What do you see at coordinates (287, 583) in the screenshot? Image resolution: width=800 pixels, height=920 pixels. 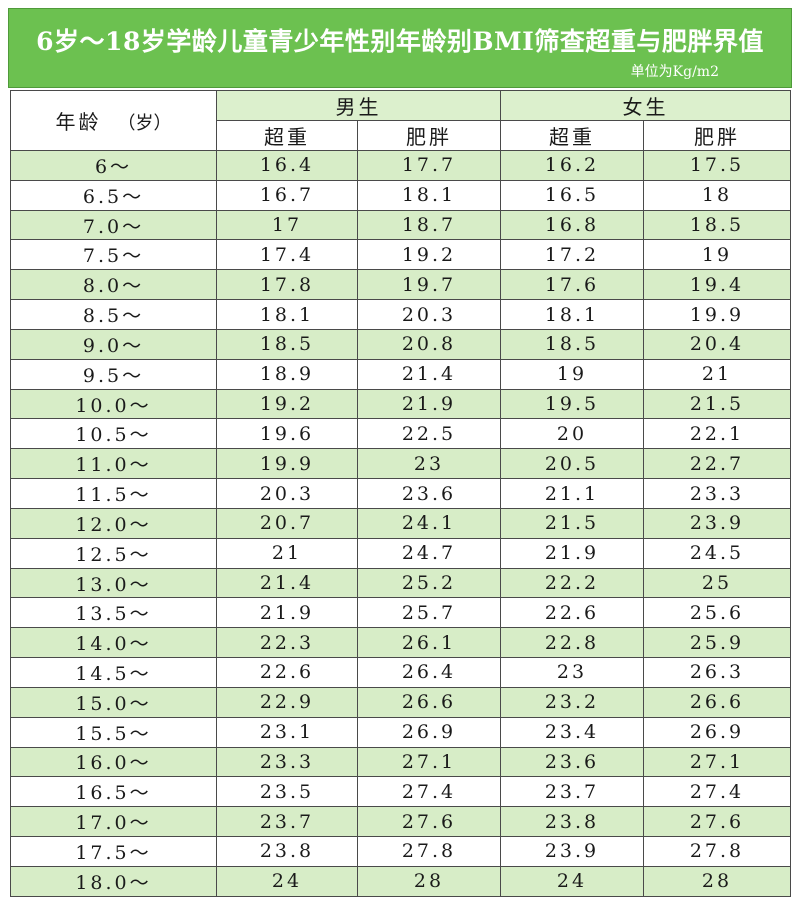 I see `male-overweight-cell: 21.4` at bounding box center [287, 583].